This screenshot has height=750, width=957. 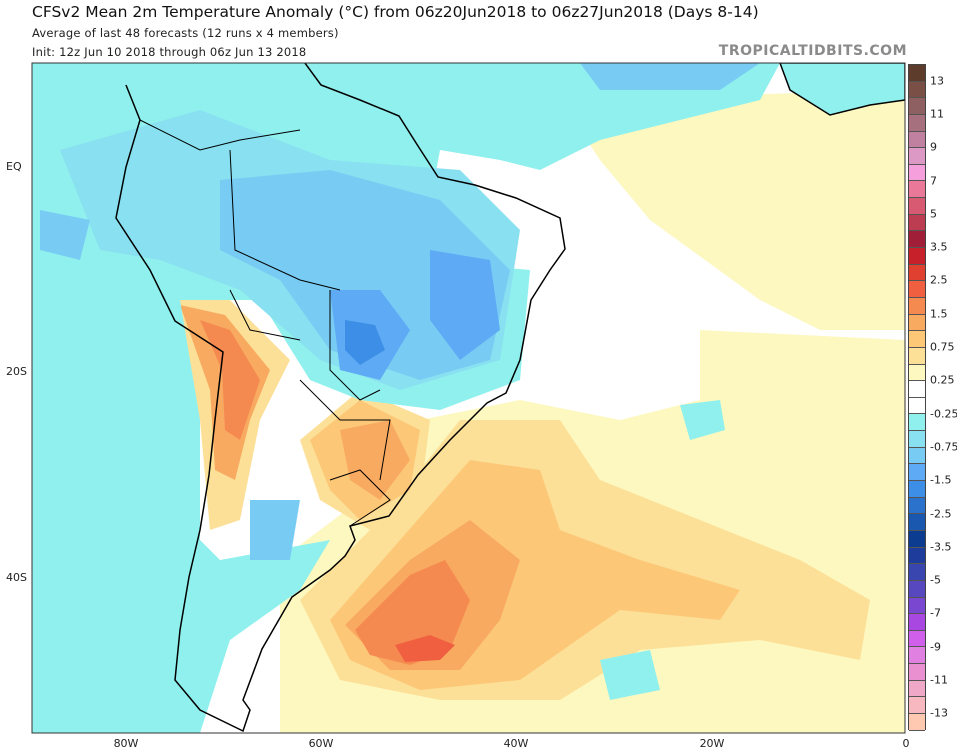 I want to click on colorbar-label: 13, so click(x=937, y=81).